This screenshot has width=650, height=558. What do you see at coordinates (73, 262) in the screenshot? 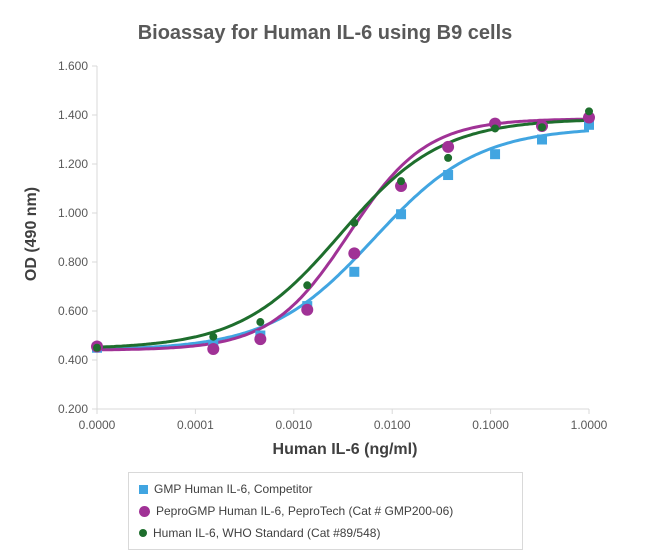
I see `y-tick-label: 0.800` at bounding box center [73, 262].